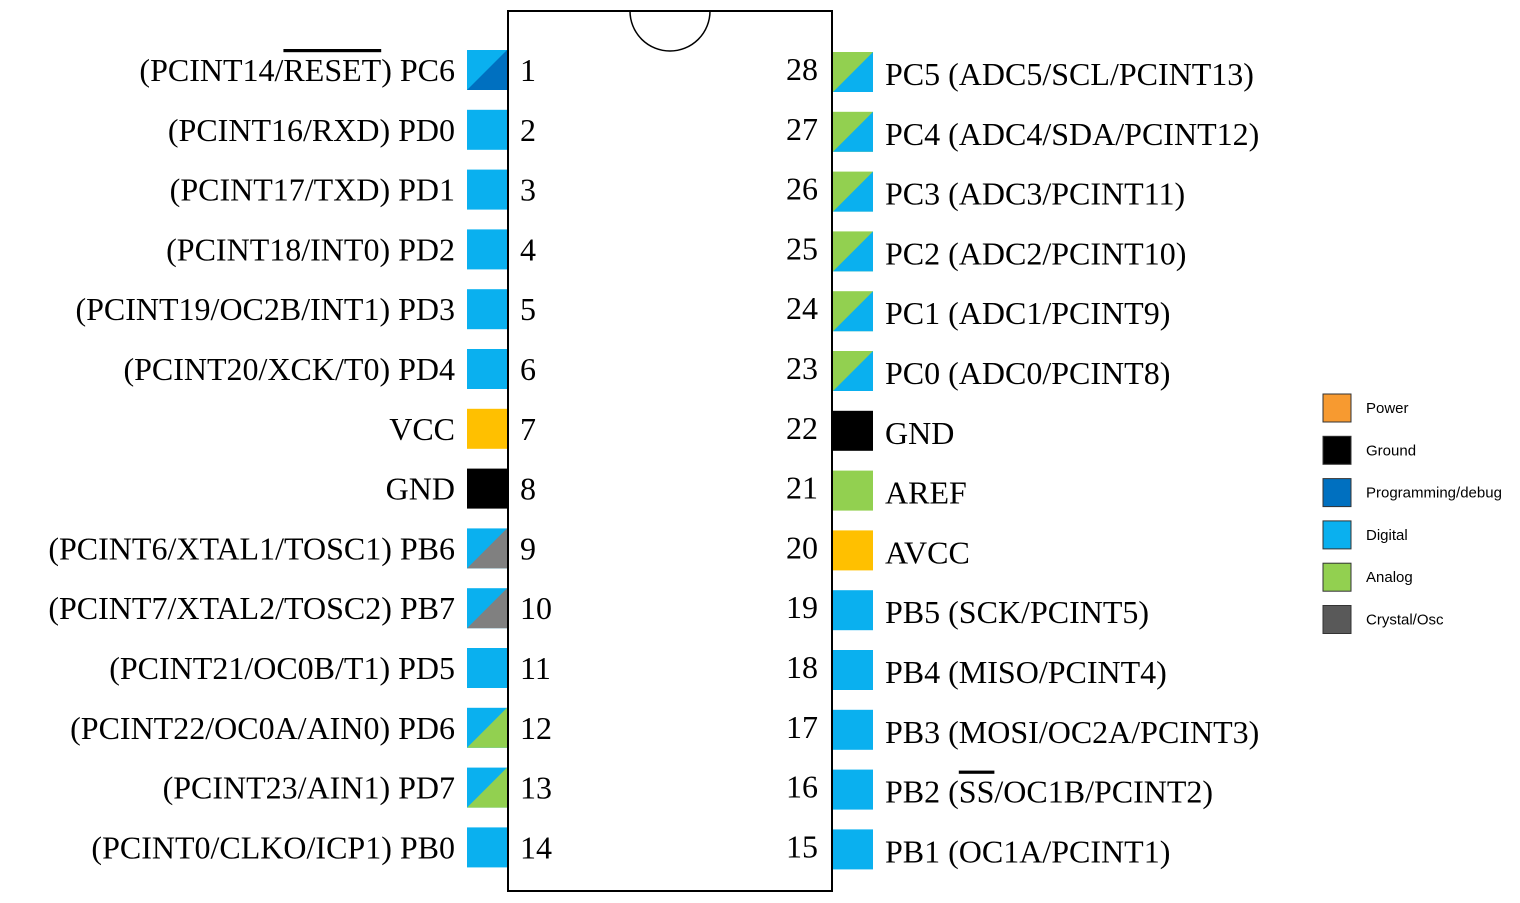  What do you see at coordinates (1035, 194) in the screenshot?
I see `pin-label: PC3 (ADC3/PCINT11)` at bounding box center [1035, 194].